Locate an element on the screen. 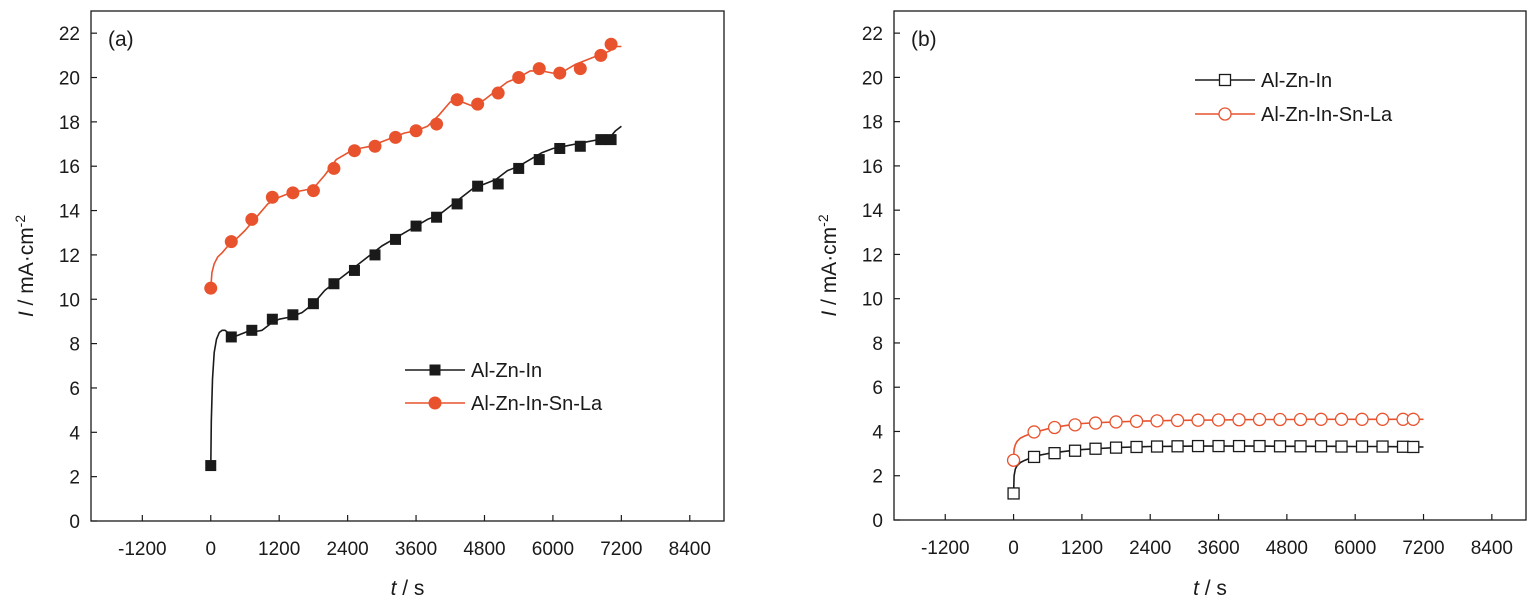 The height and width of the screenshot is (603, 1536). panel-label-a: (a) is located at coordinates (121, 39).